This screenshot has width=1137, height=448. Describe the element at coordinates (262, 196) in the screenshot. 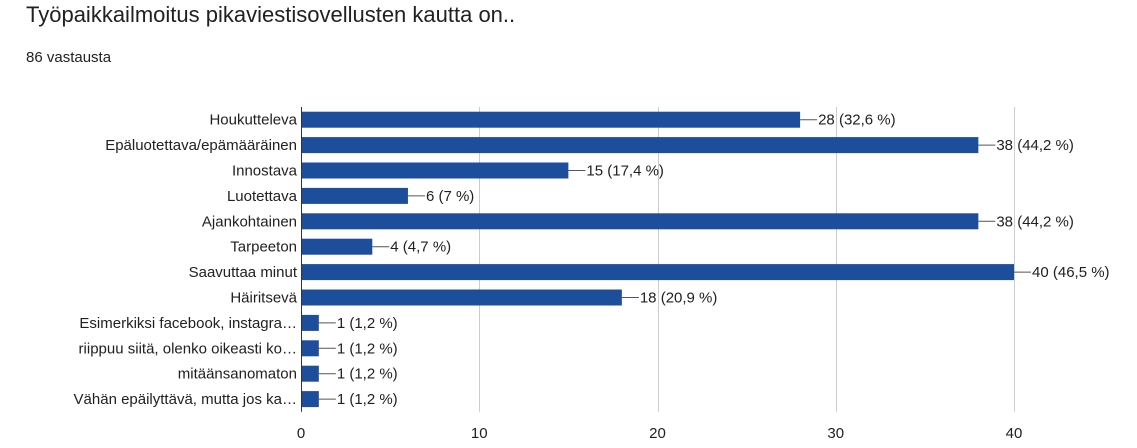

I see `category-label: Luotettava` at that location.